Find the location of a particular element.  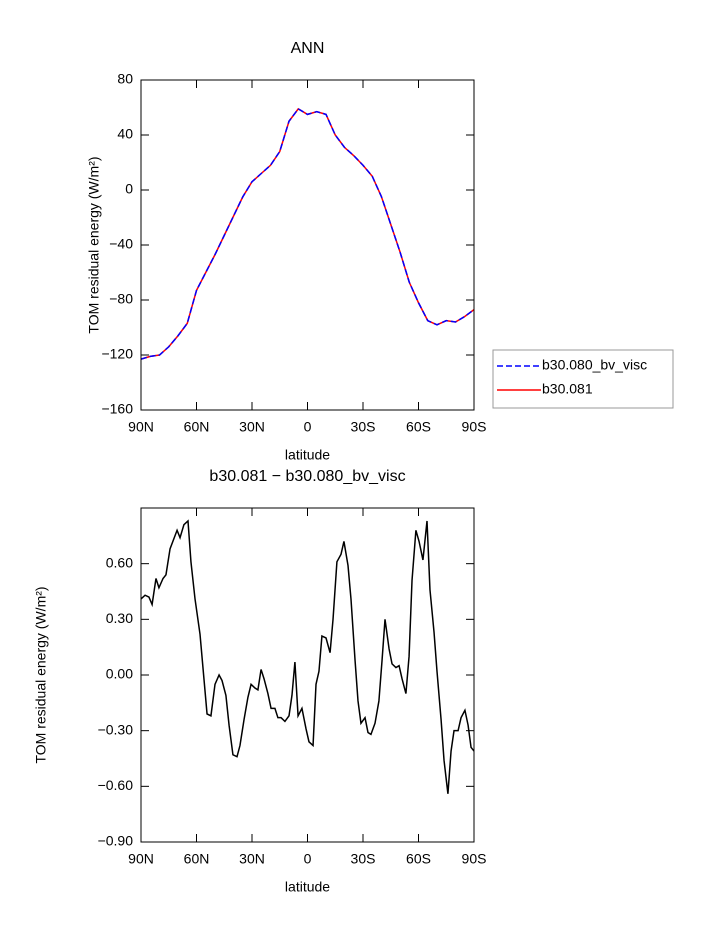

y-tick-label: −0.90 is located at coordinates (116, 841).